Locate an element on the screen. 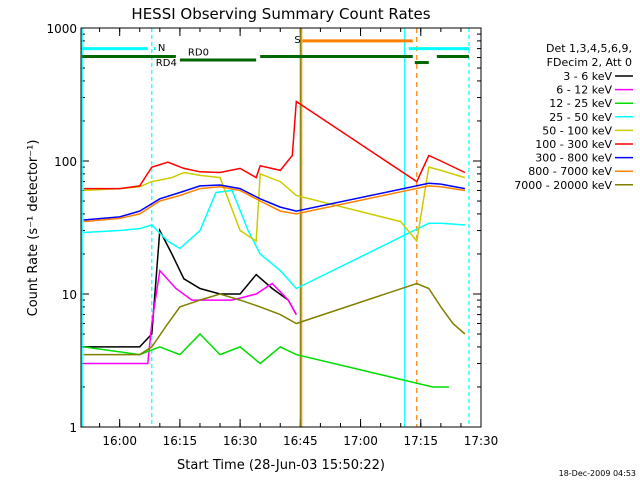  x-tick-label: 16:45 is located at coordinates (300, 441).